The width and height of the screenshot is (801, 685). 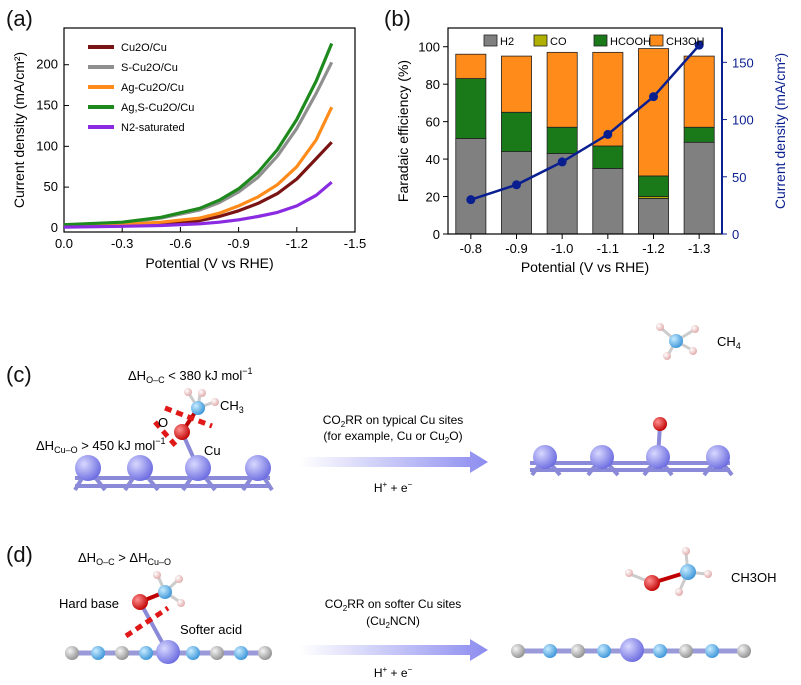 I want to click on y2-tick-label: 150, so click(x=743, y=62).